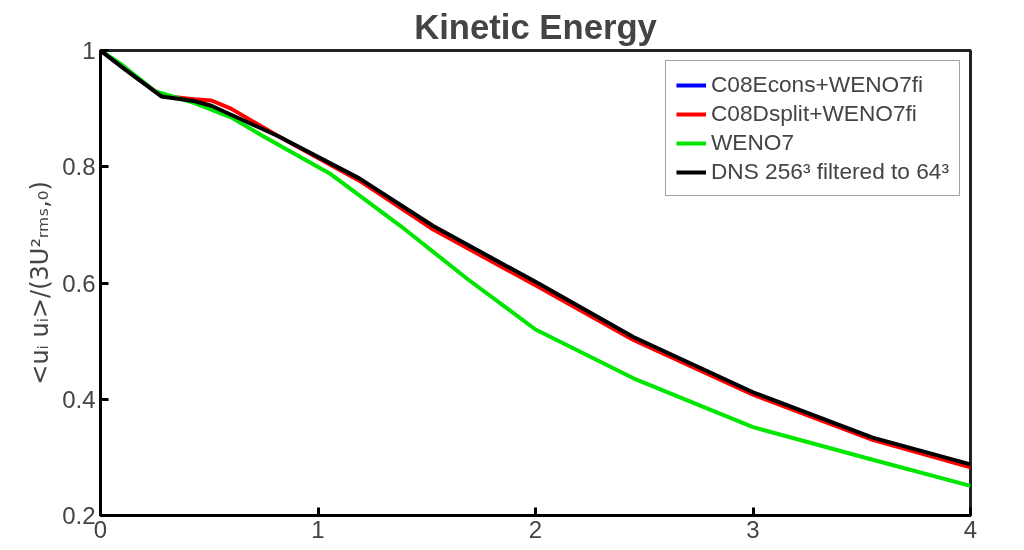 This screenshot has height=550, width=1024. Describe the element at coordinates (318, 529) in the screenshot. I see `x-tick-label: 1` at that location.